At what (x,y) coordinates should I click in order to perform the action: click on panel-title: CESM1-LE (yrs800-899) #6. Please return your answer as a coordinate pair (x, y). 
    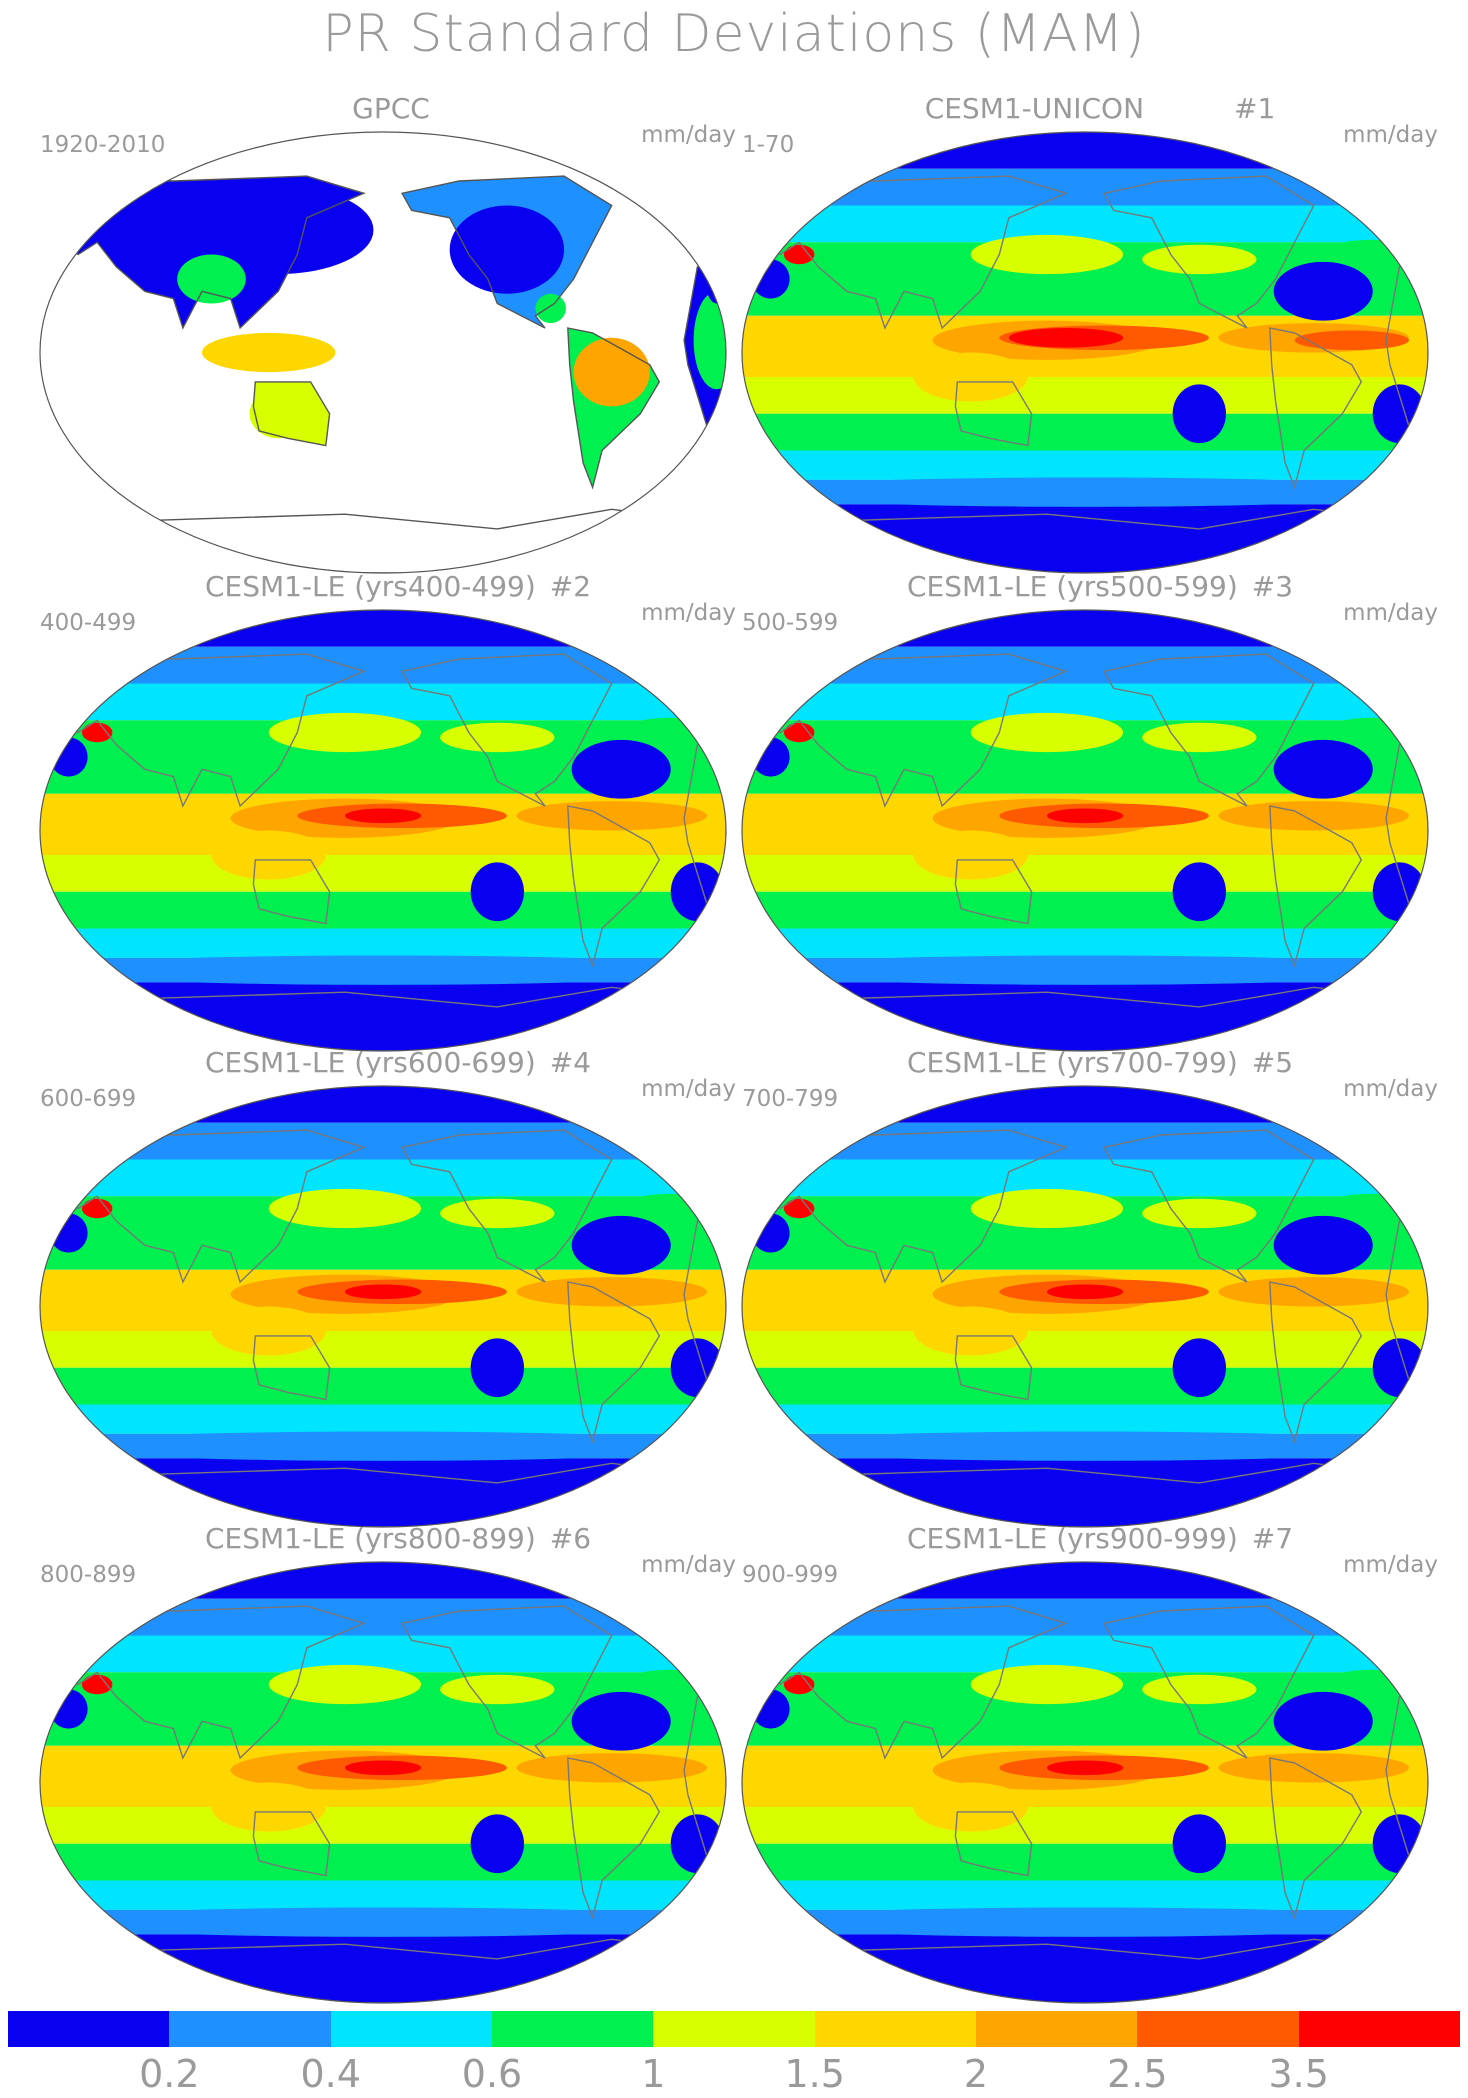
    Looking at the image, I should click on (398, 1538).